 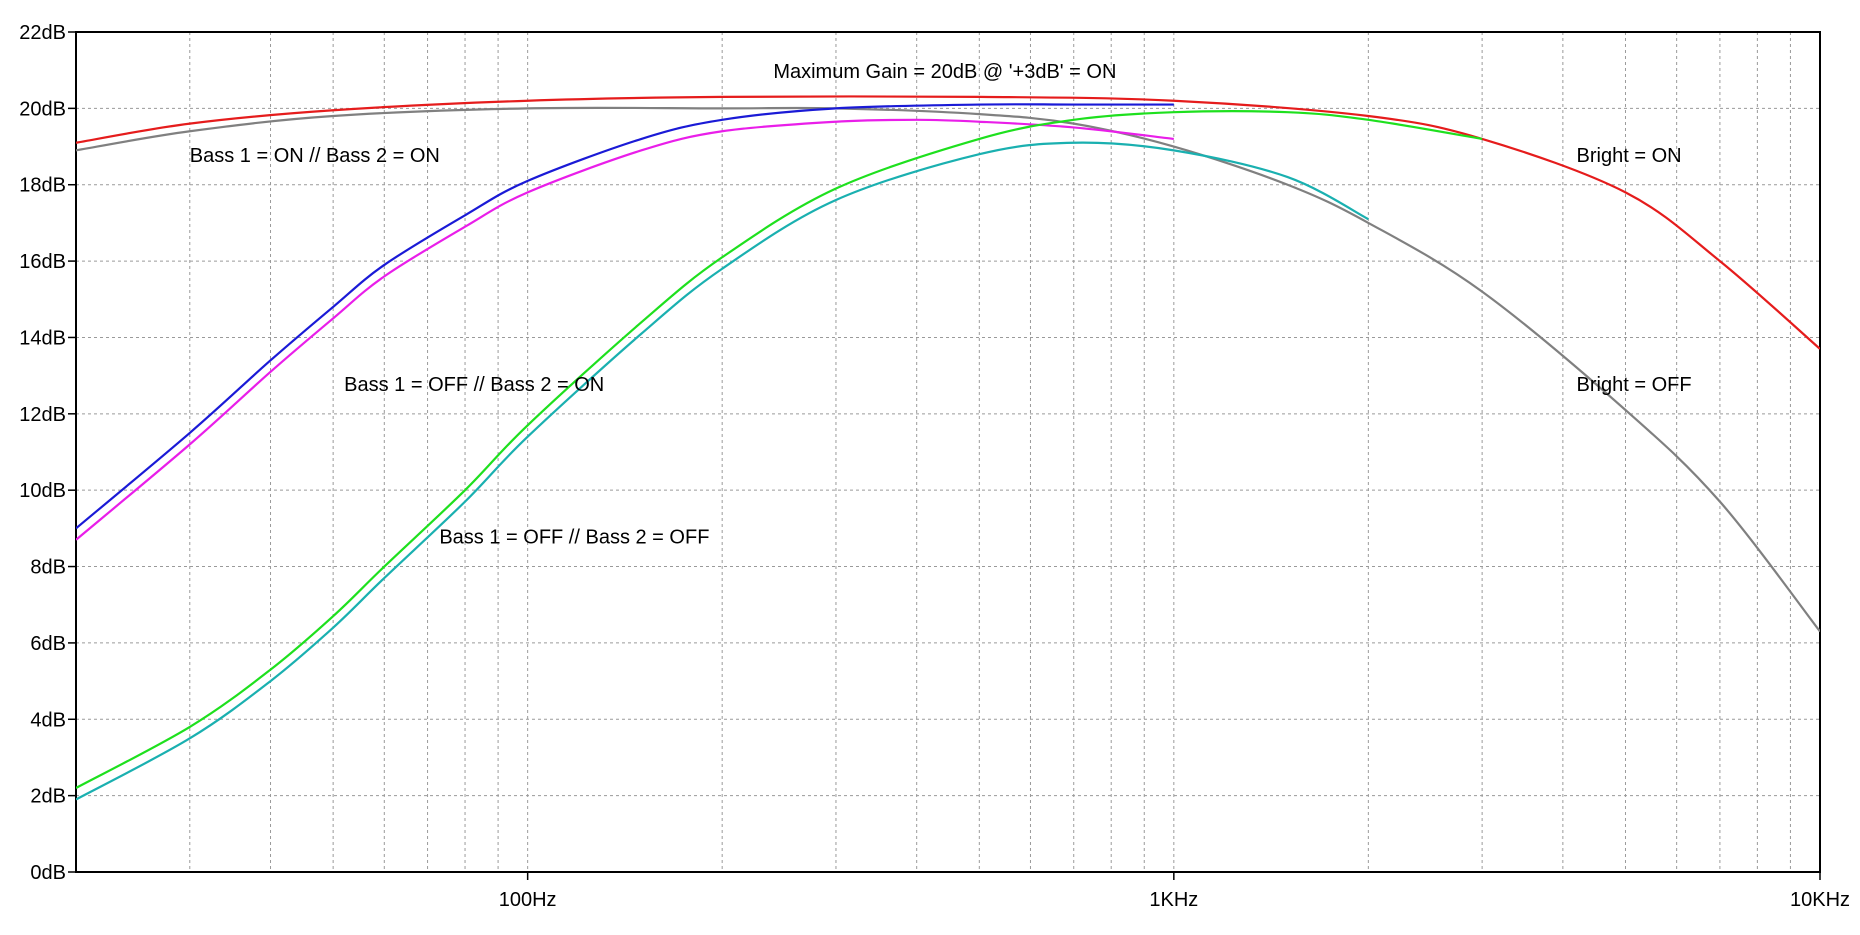 What do you see at coordinates (1173, 900) in the screenshot?
I see `x-tick-label: 1KHz` at bounding box center [1173, 900].